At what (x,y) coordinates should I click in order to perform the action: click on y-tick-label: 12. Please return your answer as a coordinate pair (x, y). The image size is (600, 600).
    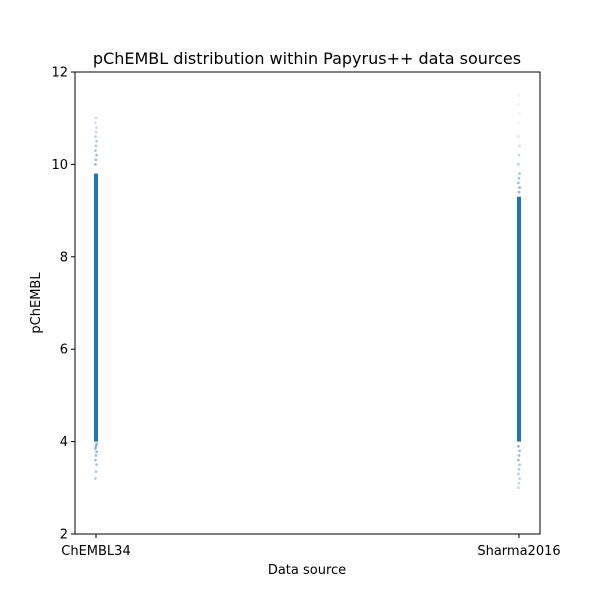
    Looking at the image, I should click on (59, 73).